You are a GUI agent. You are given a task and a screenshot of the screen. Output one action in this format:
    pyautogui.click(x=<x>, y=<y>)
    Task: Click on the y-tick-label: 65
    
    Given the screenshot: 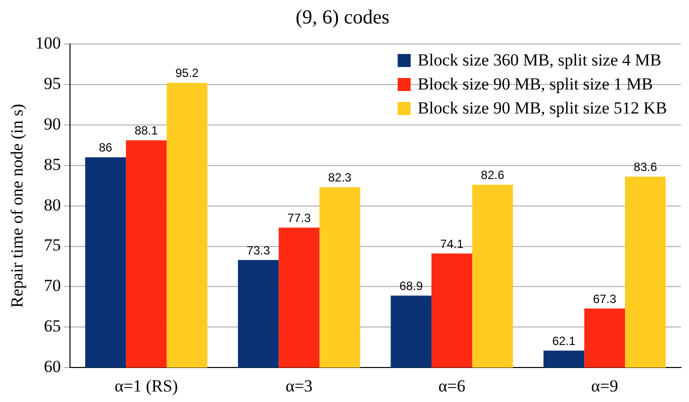 What is the action you would take?
    pyautogui.click(x=52, y=326)
    